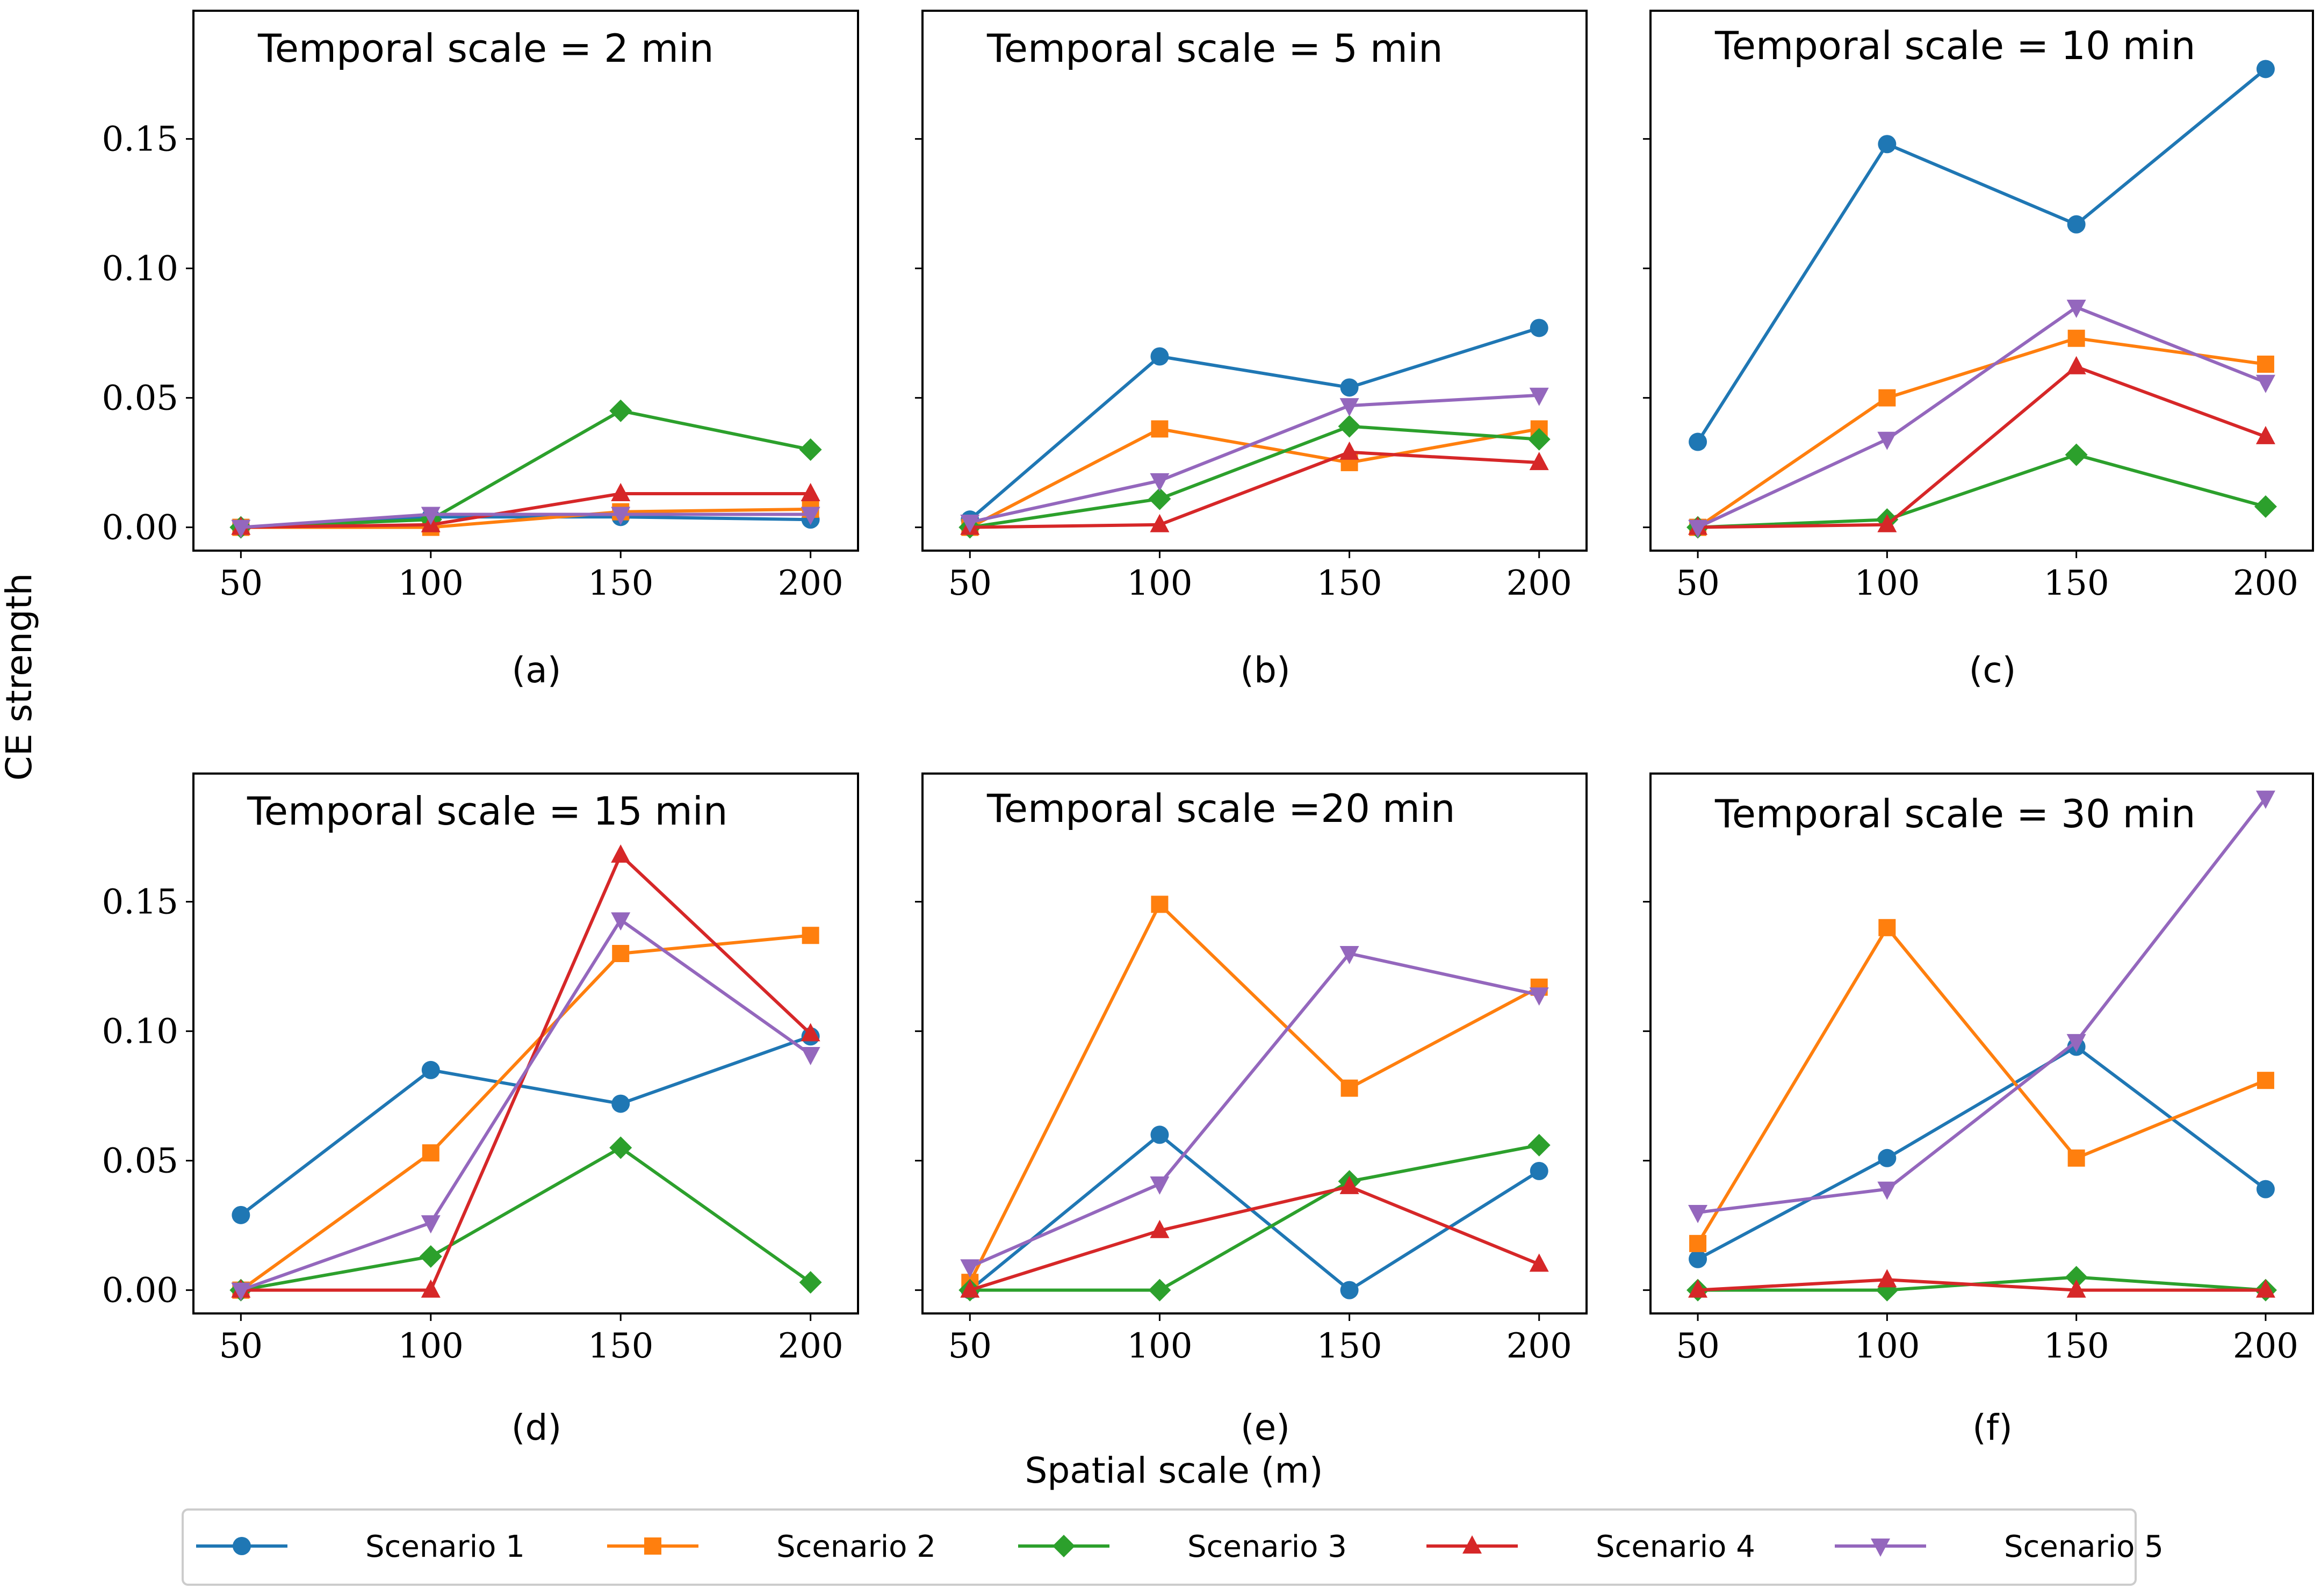  Describe the element at coordinates (536, 1428) in the screenshot. I see `panel-label: (d)` at that location.